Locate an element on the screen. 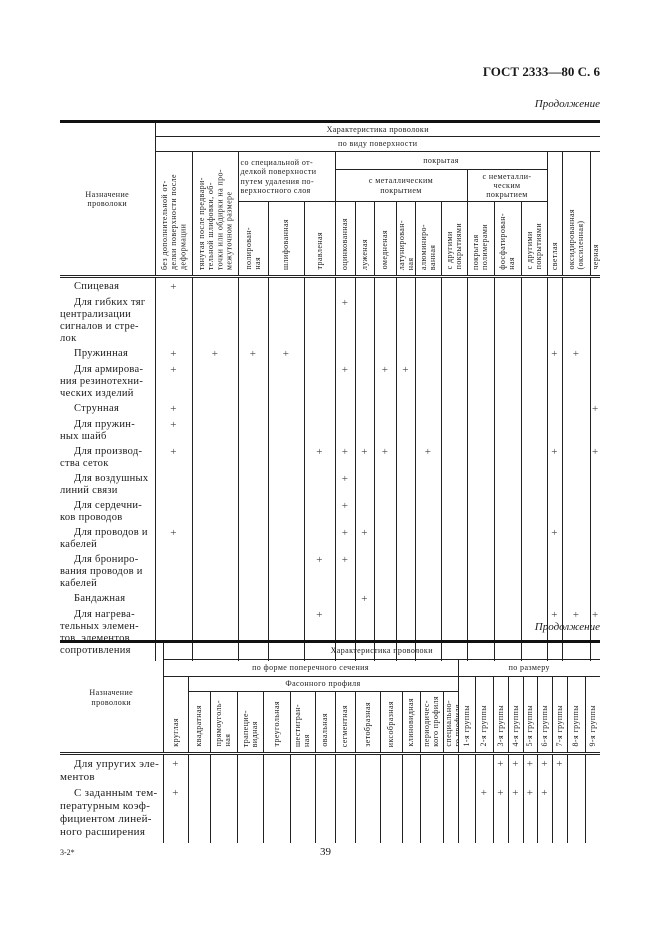 Image resolution: width=661 pixels, height=936 pixels. column-label: оцинкованная is located at coordinates (345, 243).